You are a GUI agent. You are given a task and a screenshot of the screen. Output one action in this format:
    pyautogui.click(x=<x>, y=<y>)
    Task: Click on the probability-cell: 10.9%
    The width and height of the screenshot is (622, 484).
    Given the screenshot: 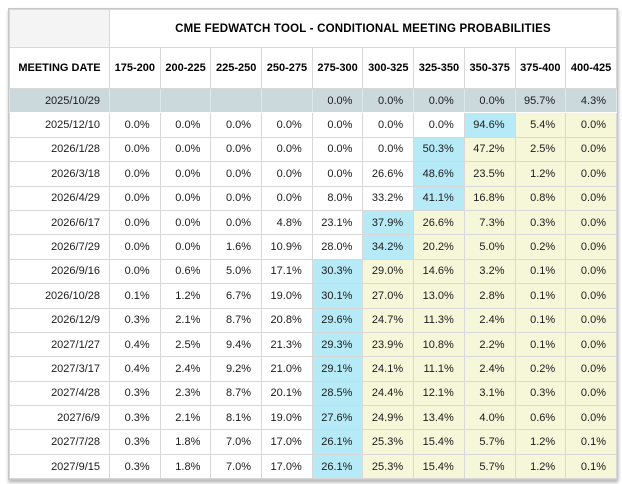 What is the action you would take?
    pyautogui.click(x=287, y=247)
    